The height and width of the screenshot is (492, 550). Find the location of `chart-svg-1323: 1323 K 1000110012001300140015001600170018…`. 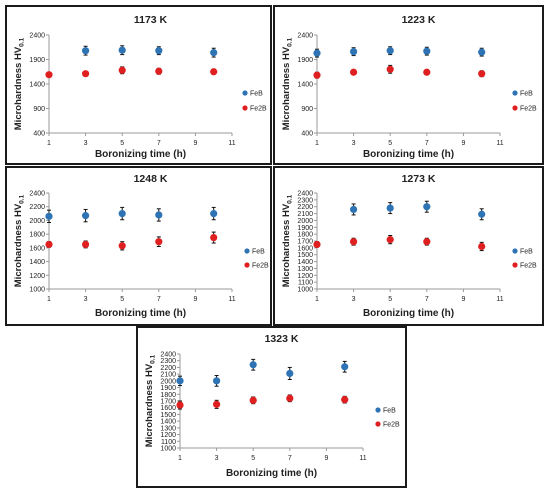

chart-svg-1323: 1323 K 1000110012001300140015001600170018… is located at coordinates (272, 406).